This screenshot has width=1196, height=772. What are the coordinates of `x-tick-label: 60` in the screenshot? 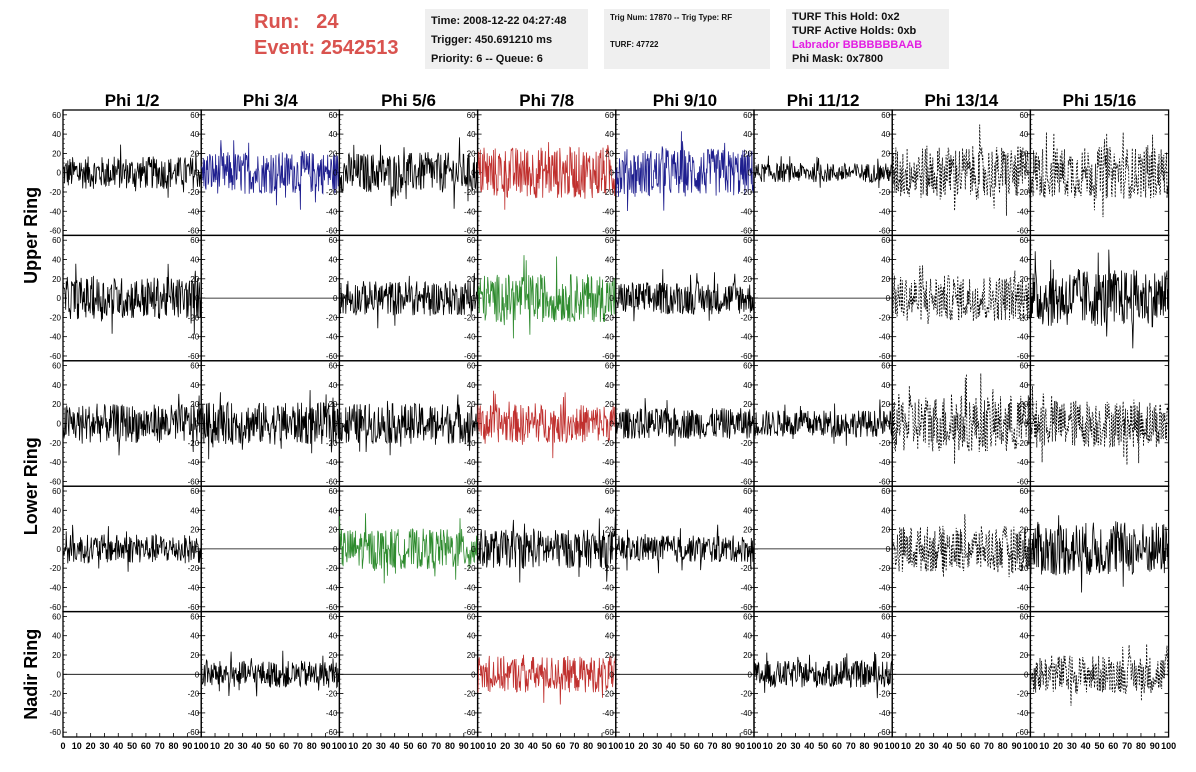 It's located at (975, 746).